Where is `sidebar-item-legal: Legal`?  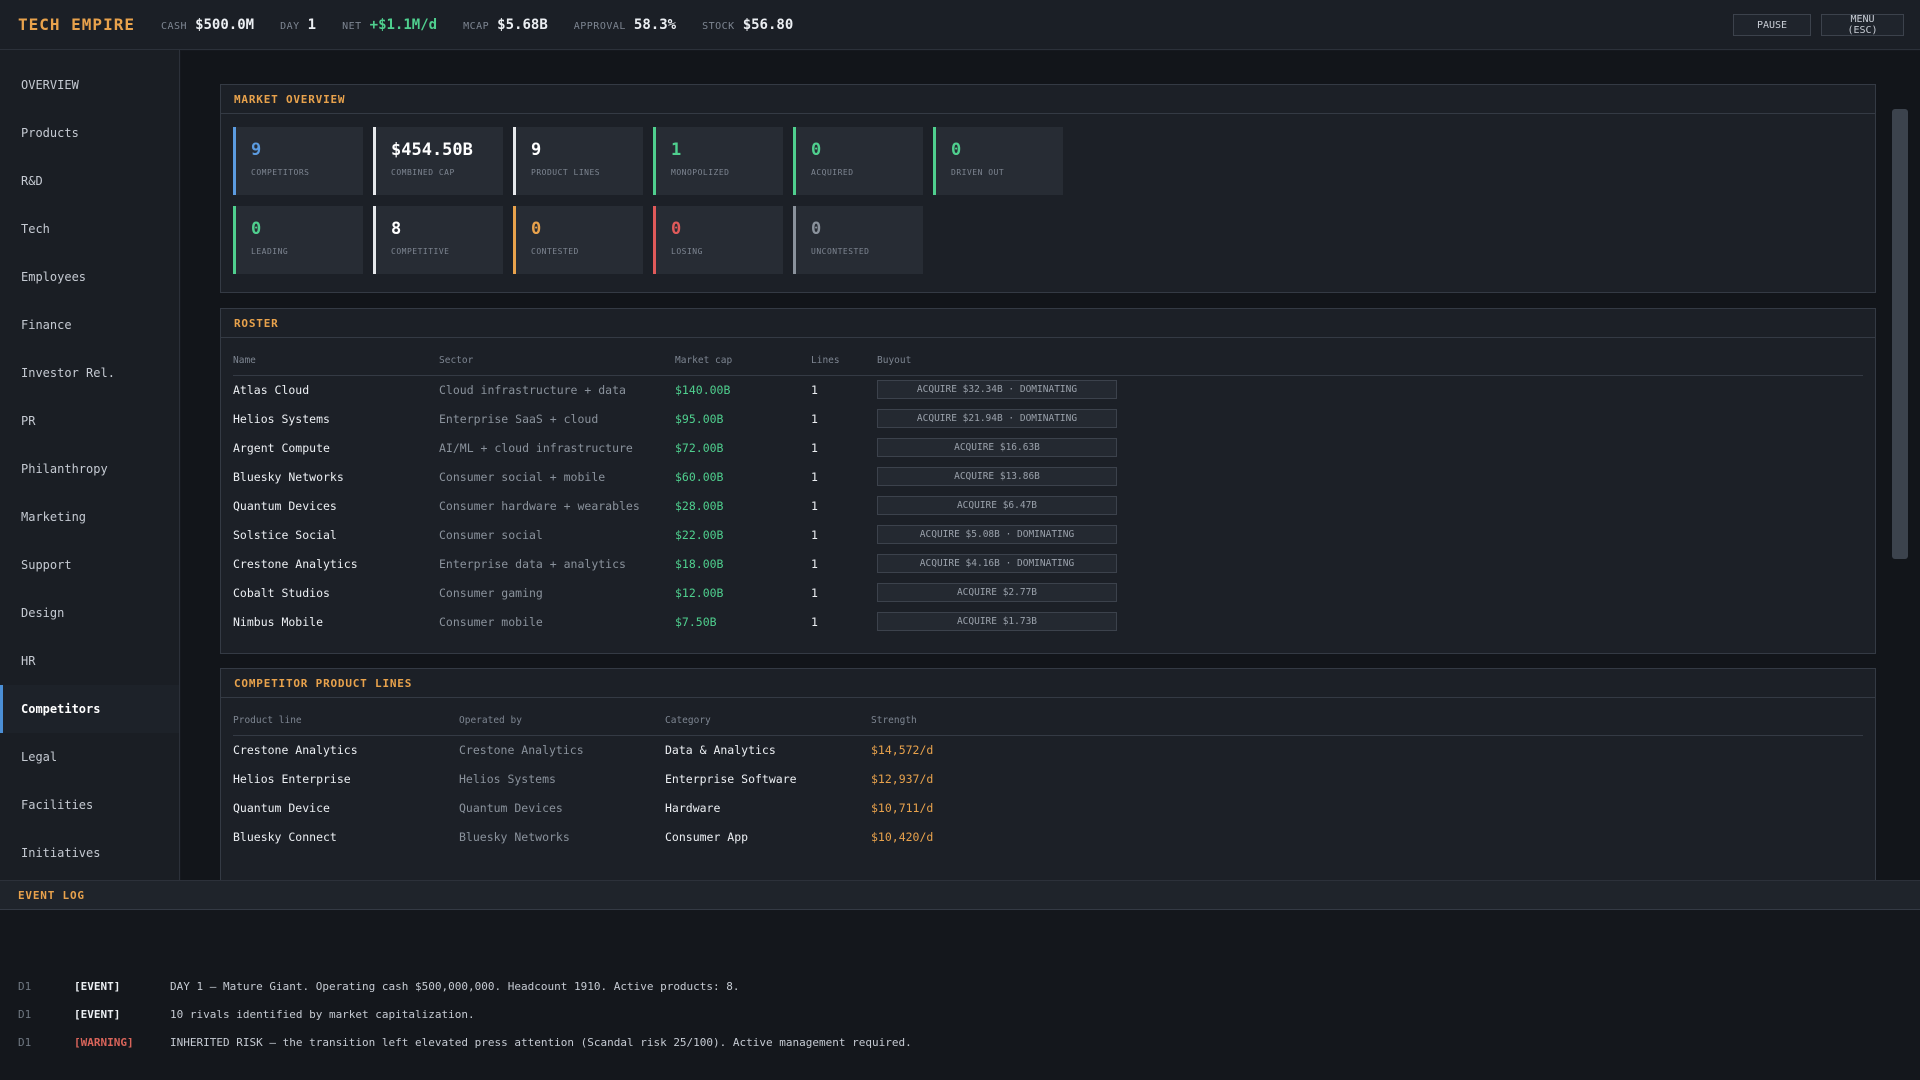
sidebar-item-legal: Legal is located at coordinates (39, 757).